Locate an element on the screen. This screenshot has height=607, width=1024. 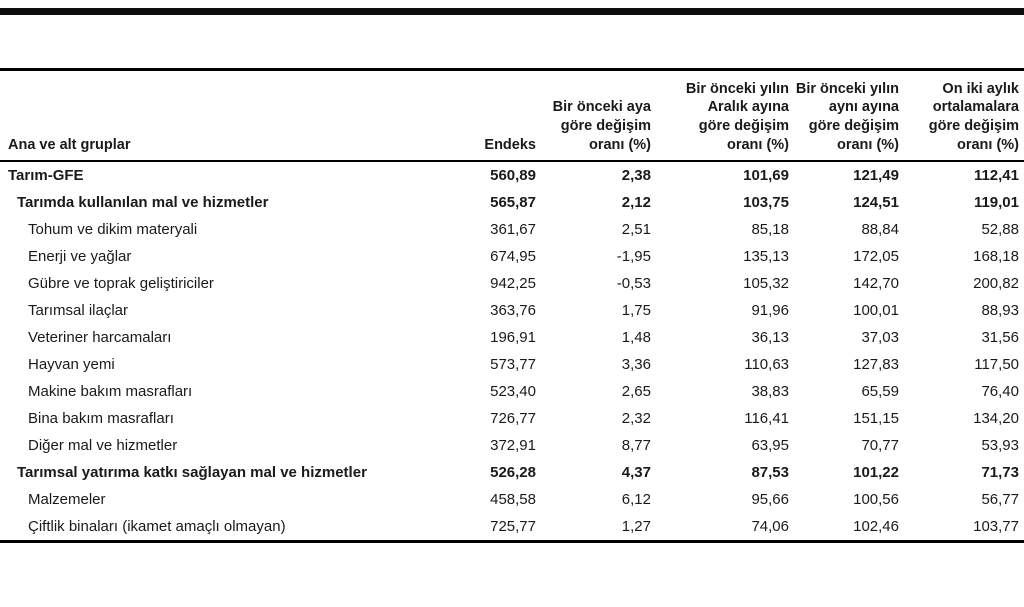
cell-yoy: 37,03 is located at coordinates (880, 337).